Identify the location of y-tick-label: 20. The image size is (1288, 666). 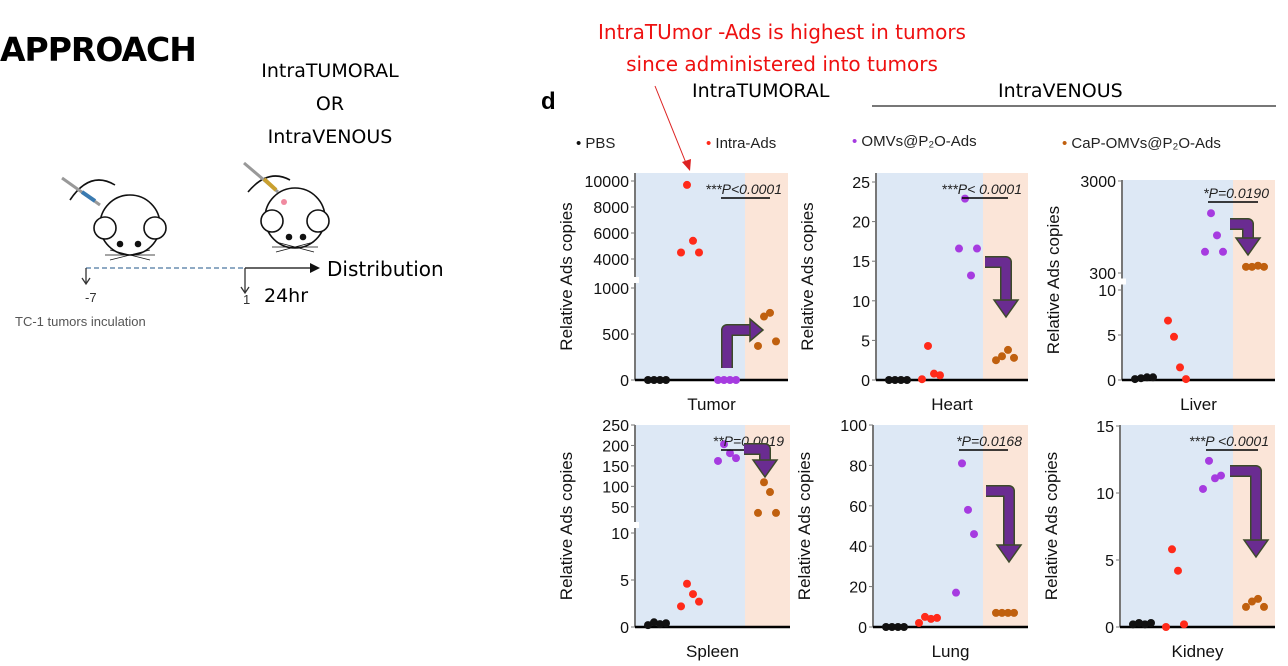
(858, 588).